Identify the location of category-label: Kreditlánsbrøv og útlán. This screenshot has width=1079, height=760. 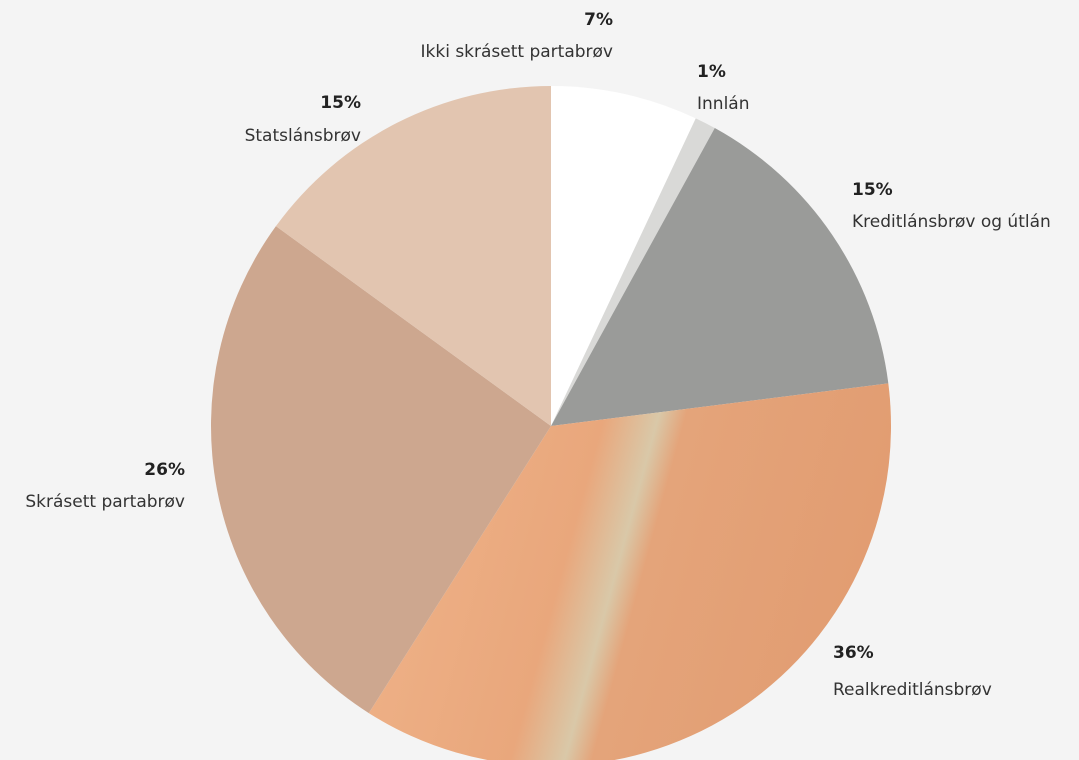
(951, 222).